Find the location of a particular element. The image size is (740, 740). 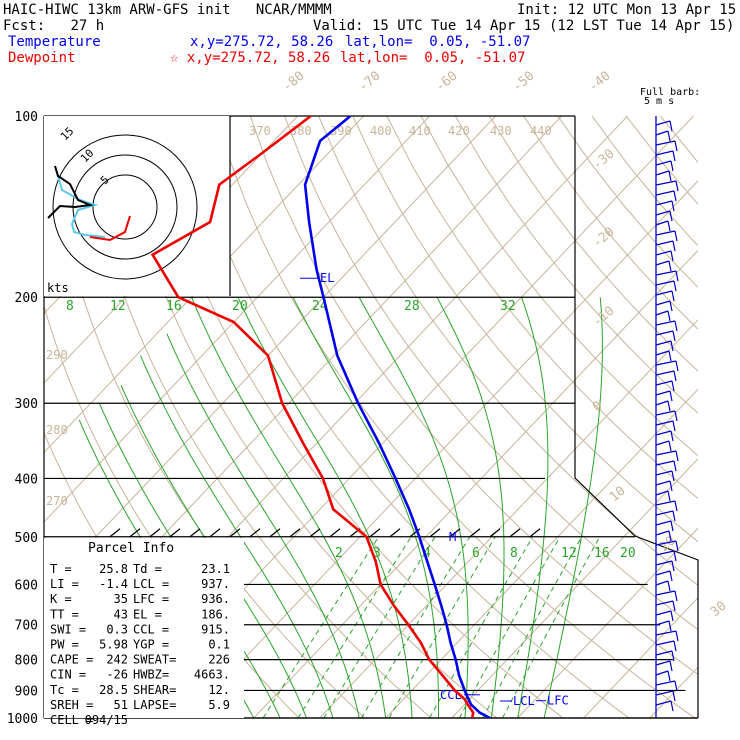

theta-label: 280 is located at coordinates (57, 430).